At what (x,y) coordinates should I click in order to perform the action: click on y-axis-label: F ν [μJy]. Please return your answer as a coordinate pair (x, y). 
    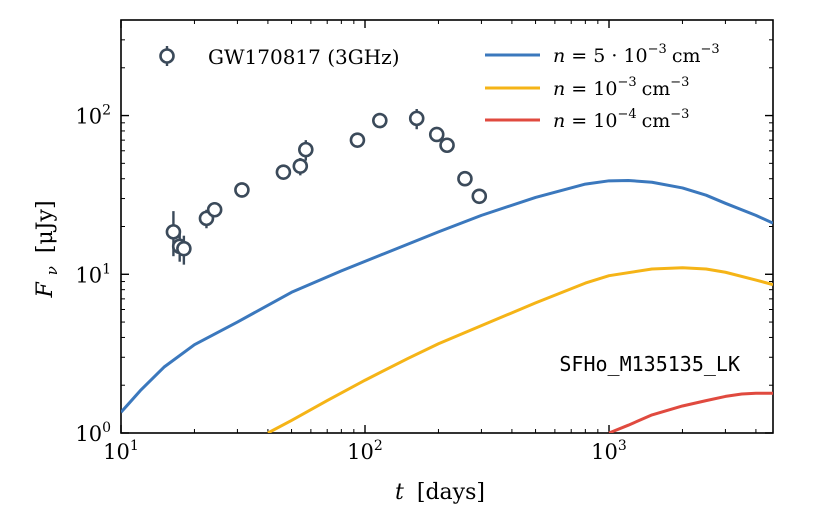
    Looking at the image, I should click on (48, 249).